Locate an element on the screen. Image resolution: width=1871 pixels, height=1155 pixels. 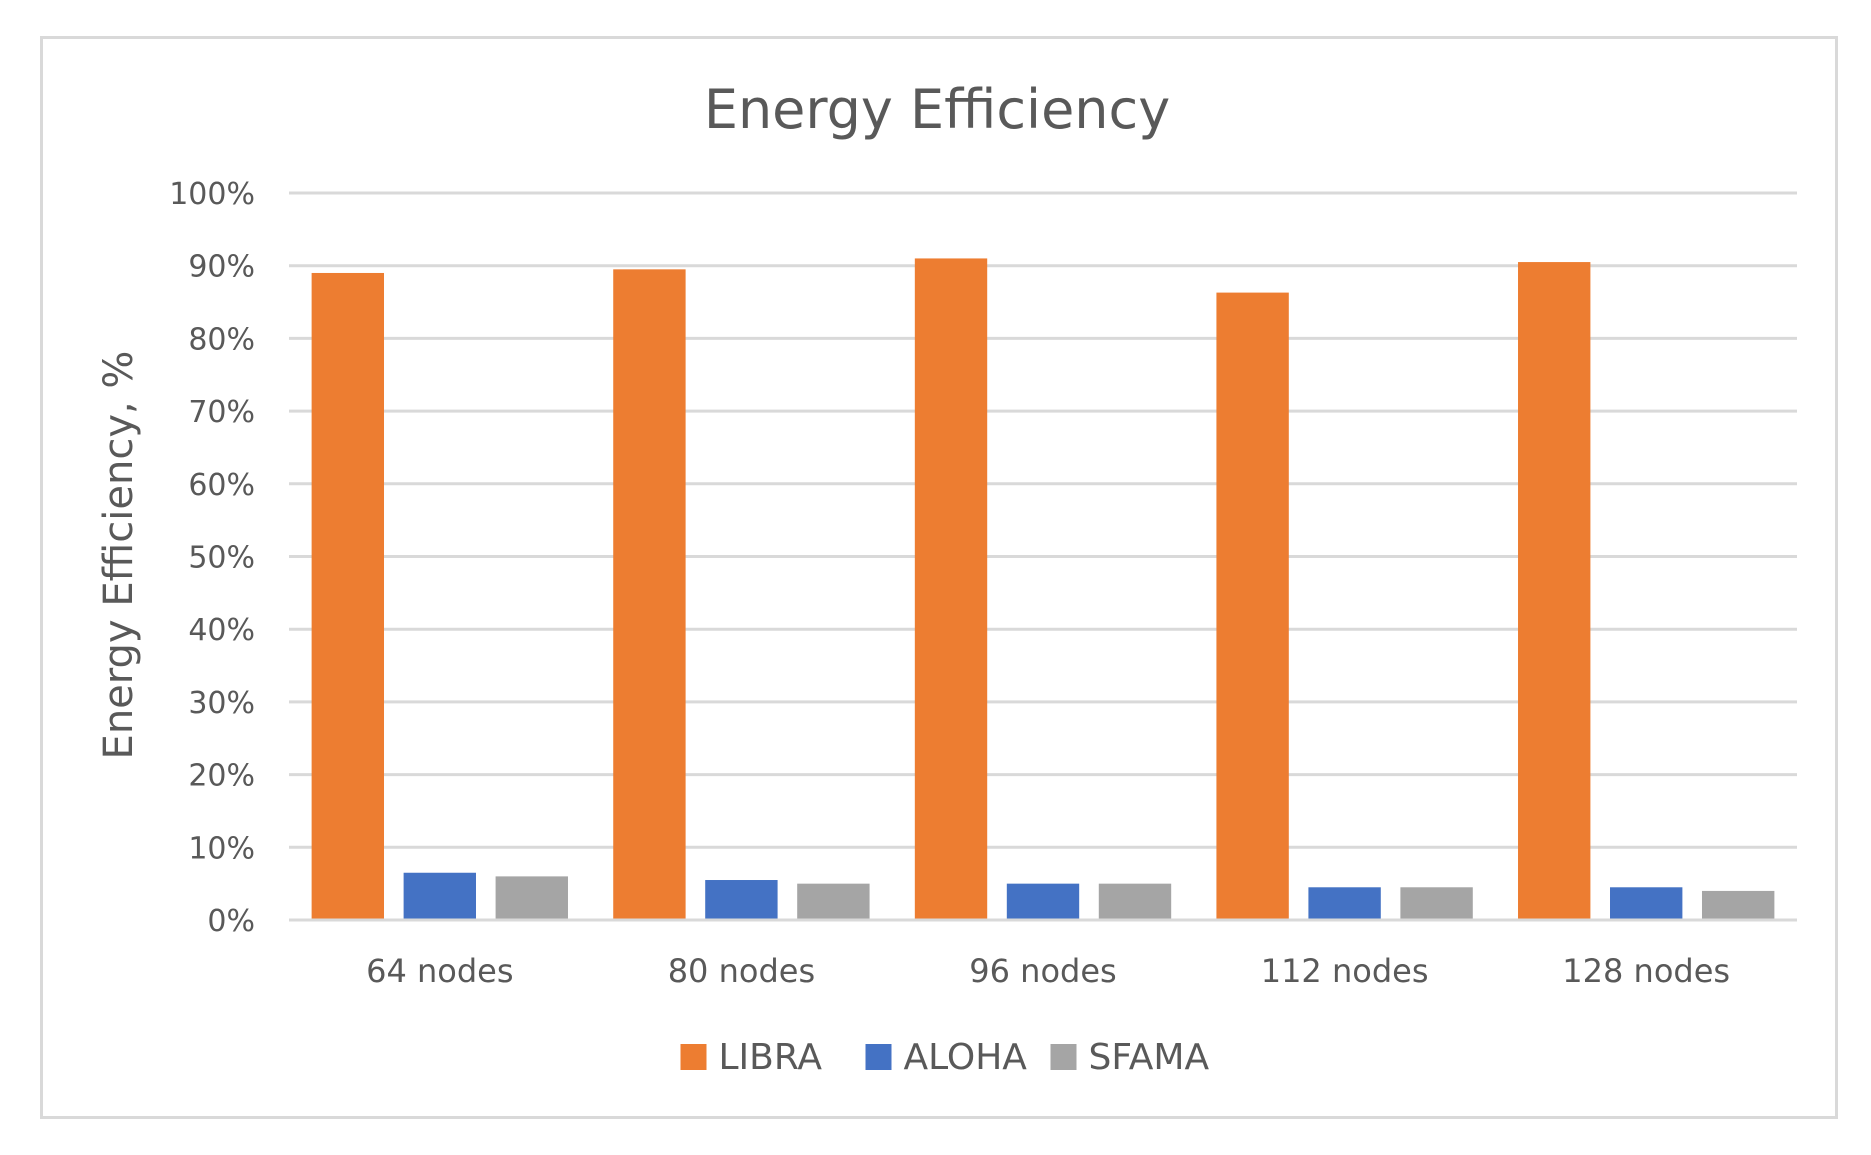
x-tick-label: 64 nodes is located at coordinates (439, 971).